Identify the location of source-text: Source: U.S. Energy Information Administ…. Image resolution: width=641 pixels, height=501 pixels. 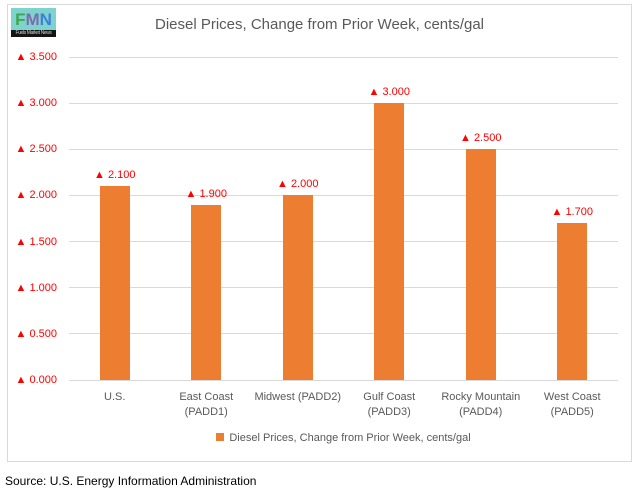
(131, 481).